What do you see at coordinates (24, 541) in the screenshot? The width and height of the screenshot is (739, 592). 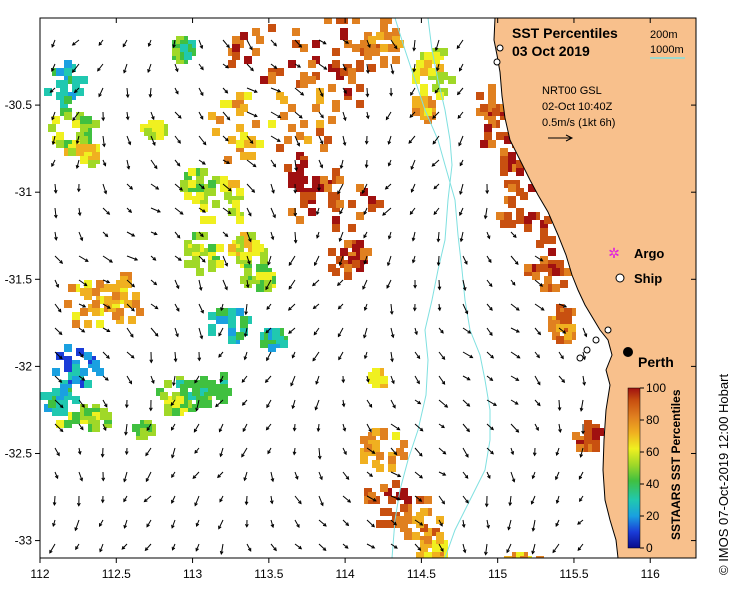 I see `y-tick-label: -33` at bounding box center [24, 541].